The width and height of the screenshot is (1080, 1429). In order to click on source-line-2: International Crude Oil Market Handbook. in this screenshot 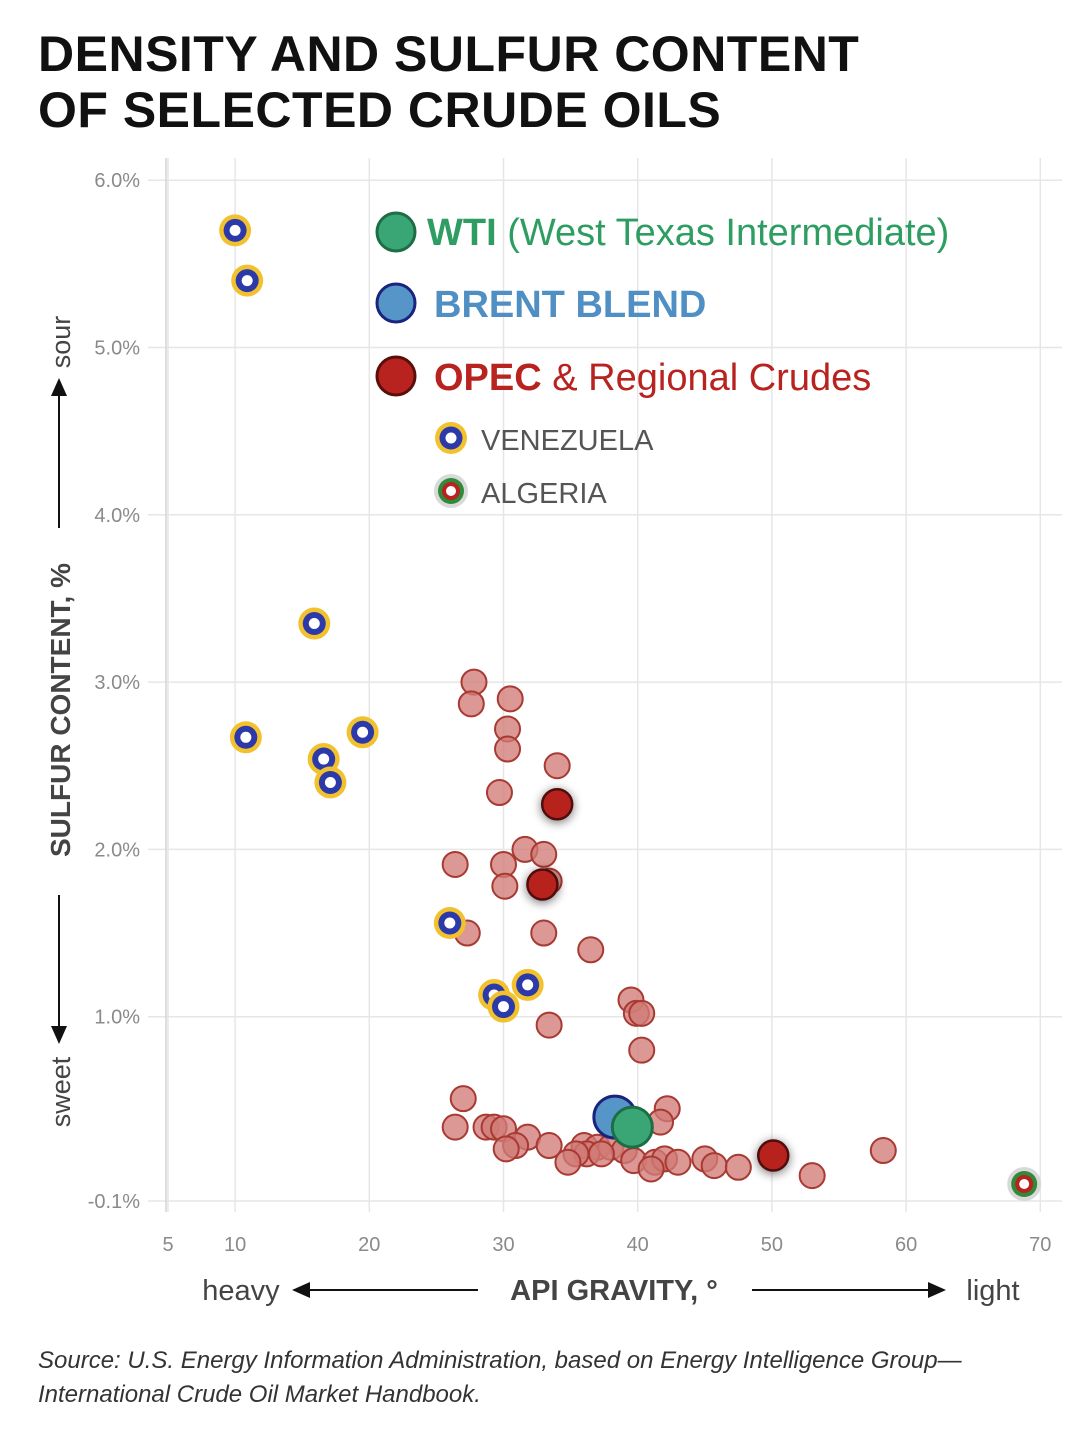, I will do `click(259, 1394)`.